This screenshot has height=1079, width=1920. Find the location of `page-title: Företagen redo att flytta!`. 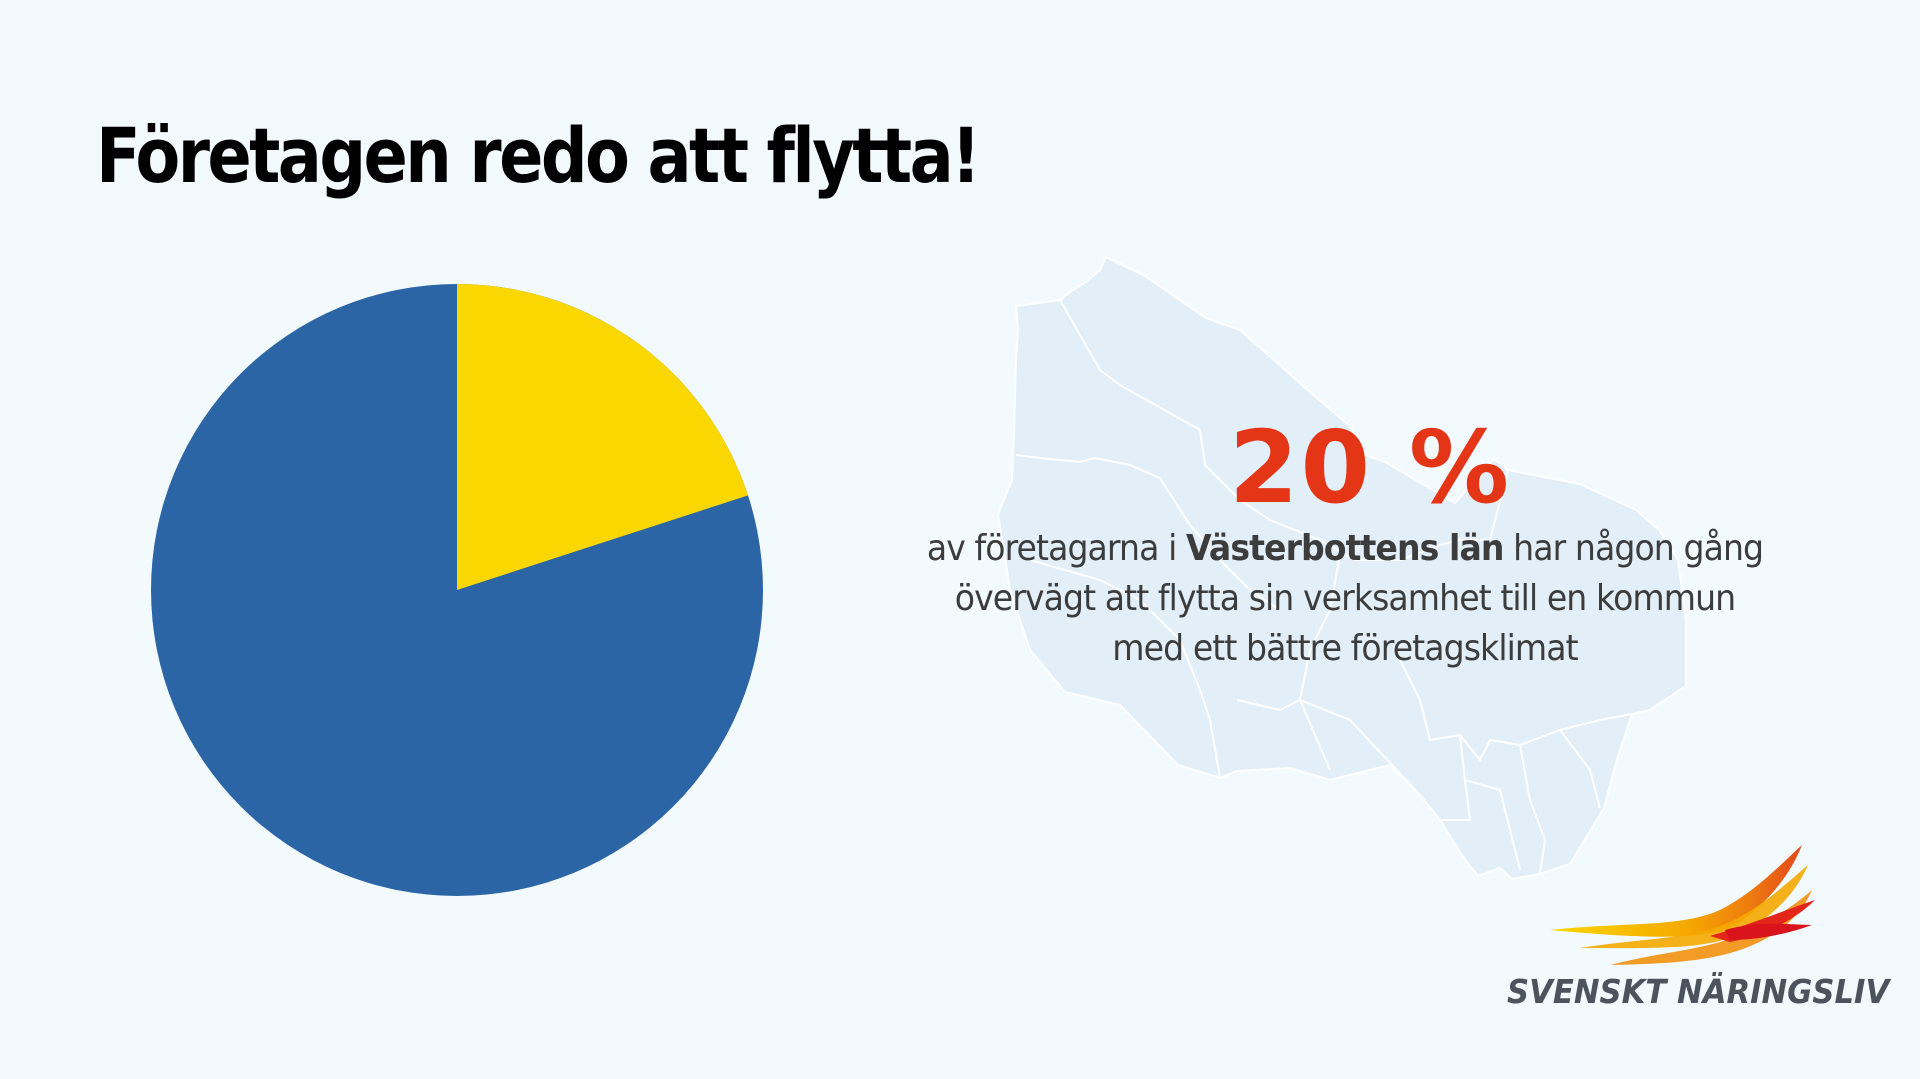

page-title: Företagen redo att flytta! is located at coordinates (538, 155).